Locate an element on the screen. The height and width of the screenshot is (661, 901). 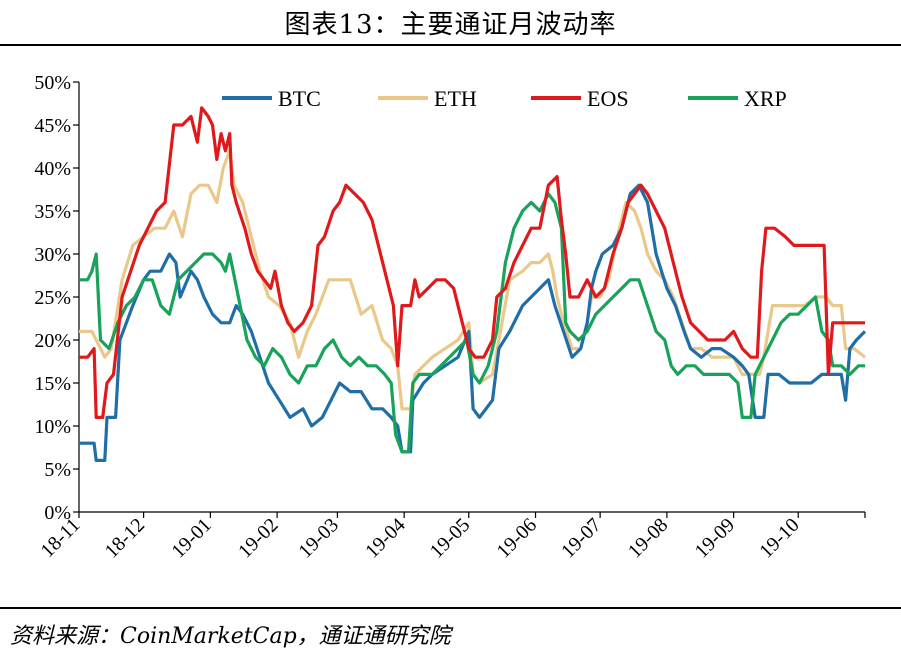
x-tick-label: 19-03 is located at coordinates (318, 538).